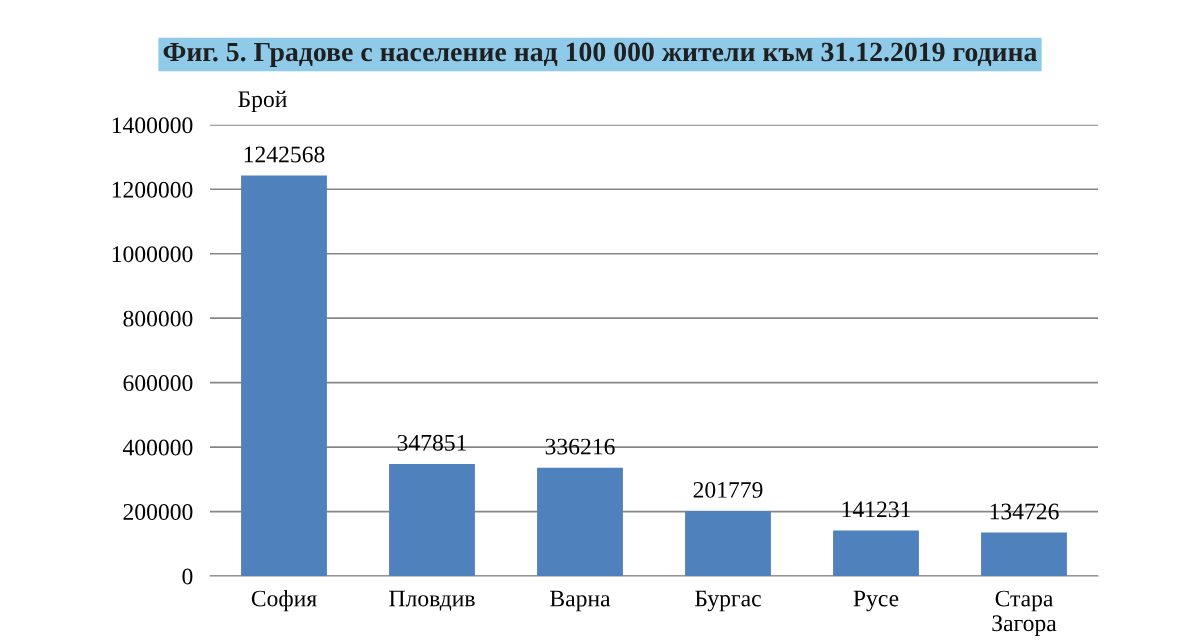  What do you see at coordinates (432, 600) in the screenshot?
I see `x-tick-label: Пловдив` at bounding box center [432, 600].